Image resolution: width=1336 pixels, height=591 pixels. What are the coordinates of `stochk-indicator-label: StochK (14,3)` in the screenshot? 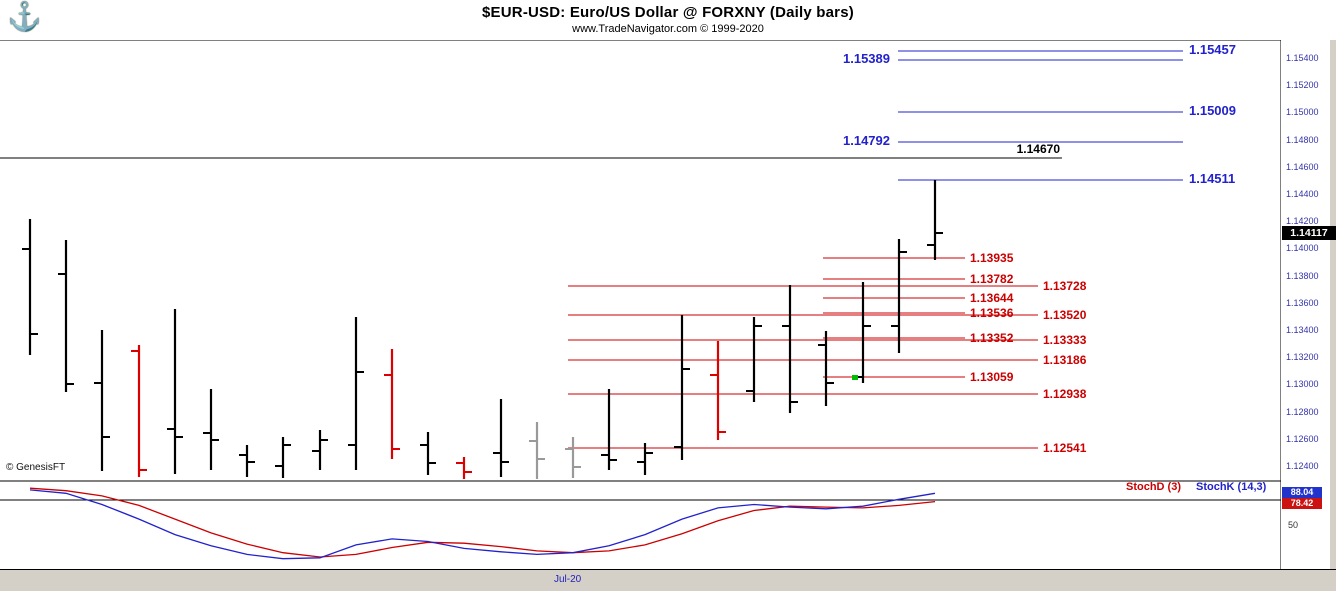 It's located at (1231, 487).